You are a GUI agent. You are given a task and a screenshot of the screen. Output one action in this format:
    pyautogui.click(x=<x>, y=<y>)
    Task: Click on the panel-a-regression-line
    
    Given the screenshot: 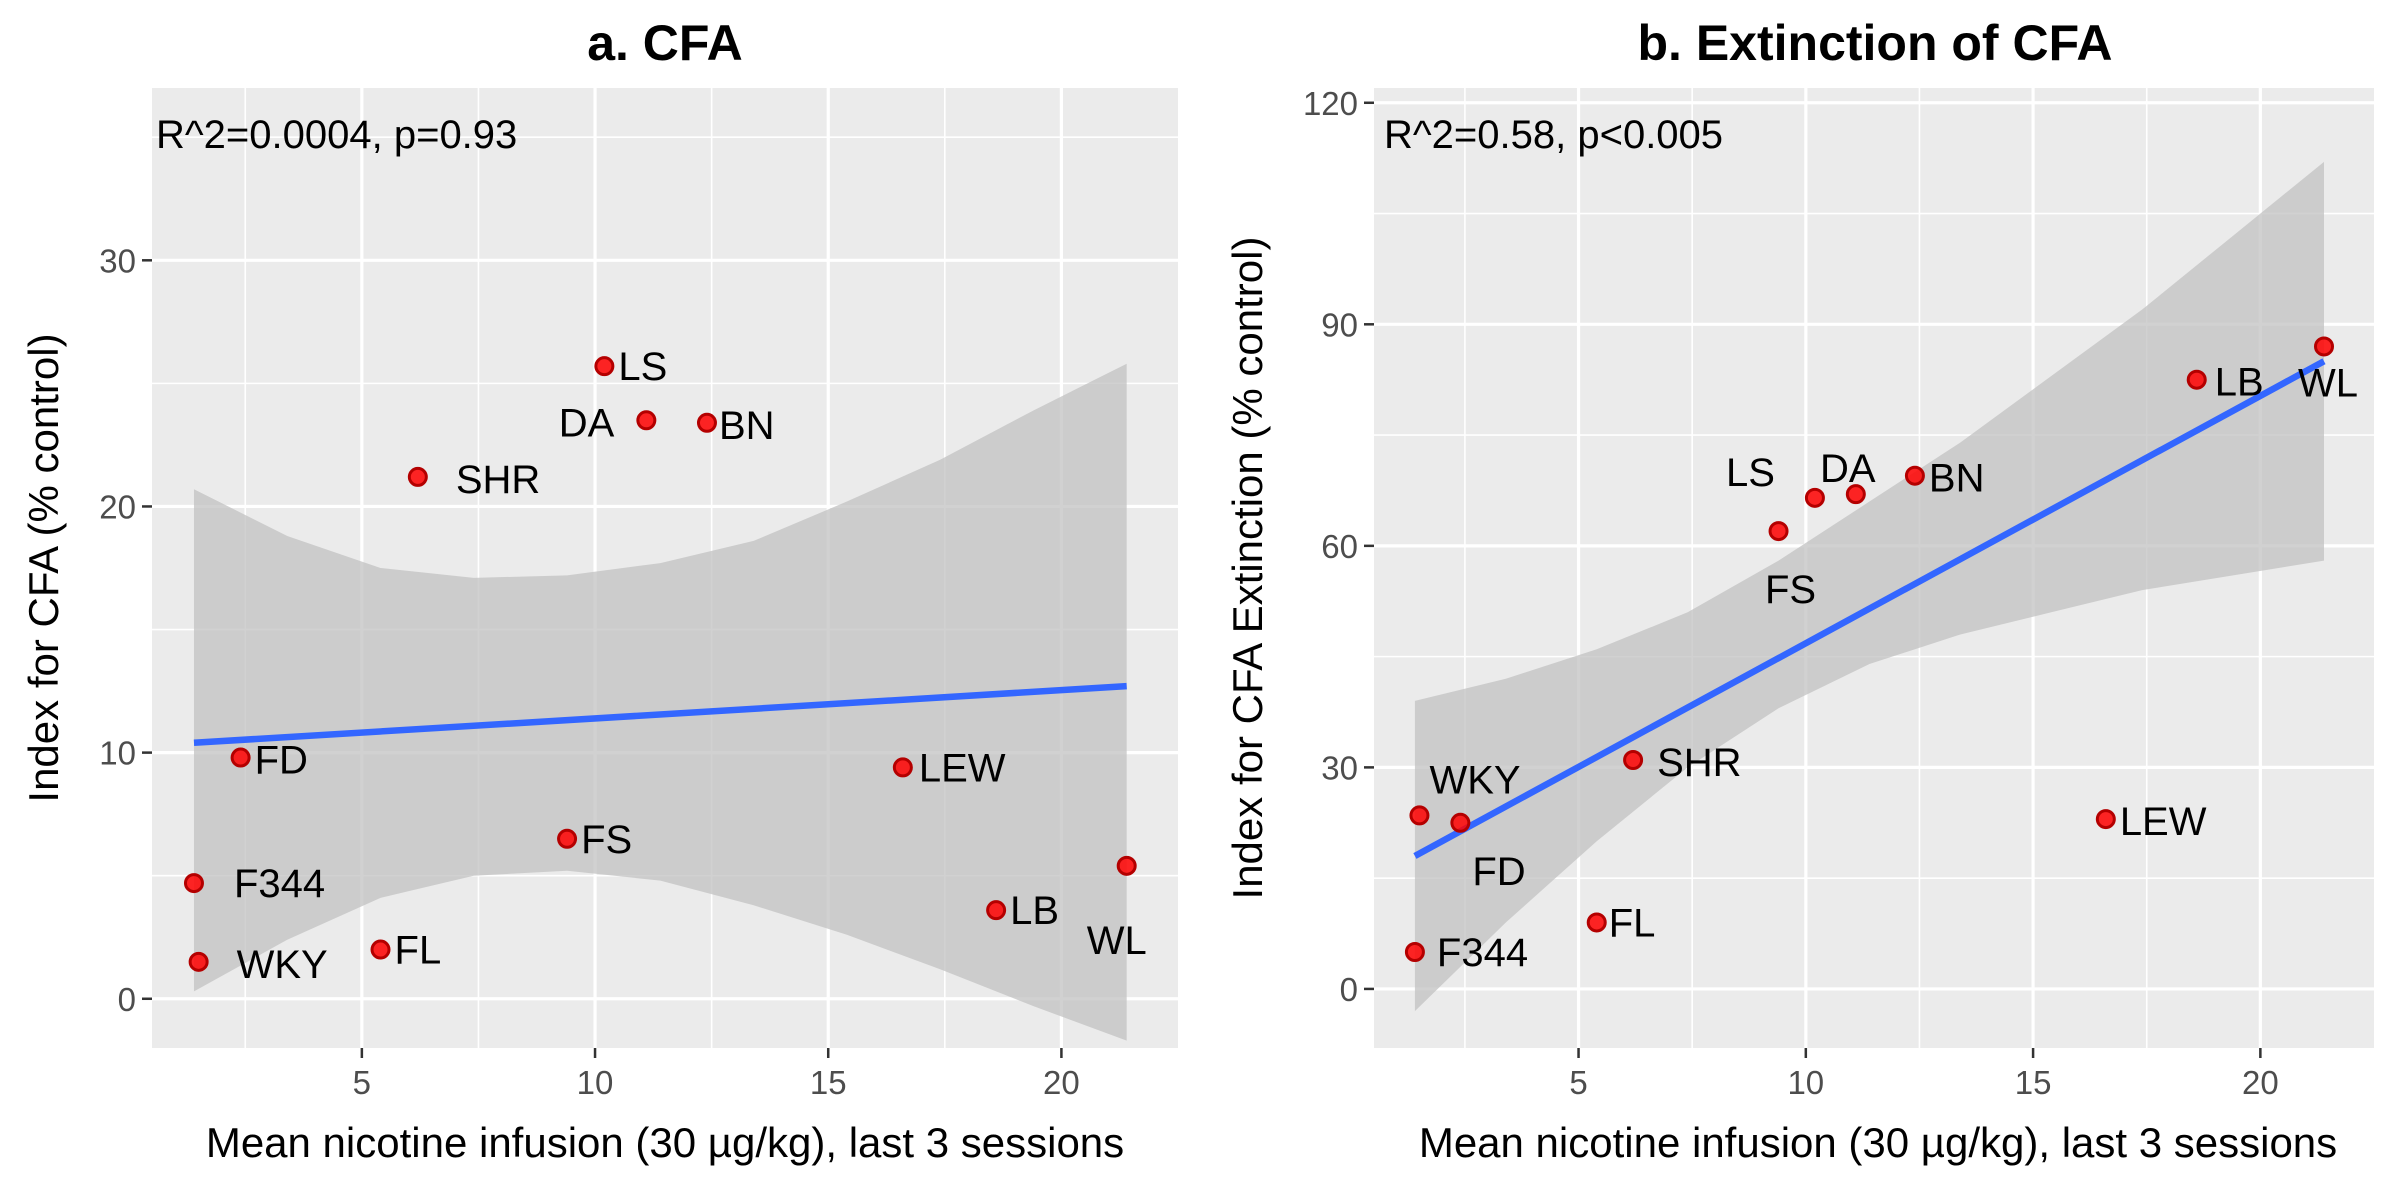 What is the action you would take?
    pyautogui.click(x=660, y=714)
    